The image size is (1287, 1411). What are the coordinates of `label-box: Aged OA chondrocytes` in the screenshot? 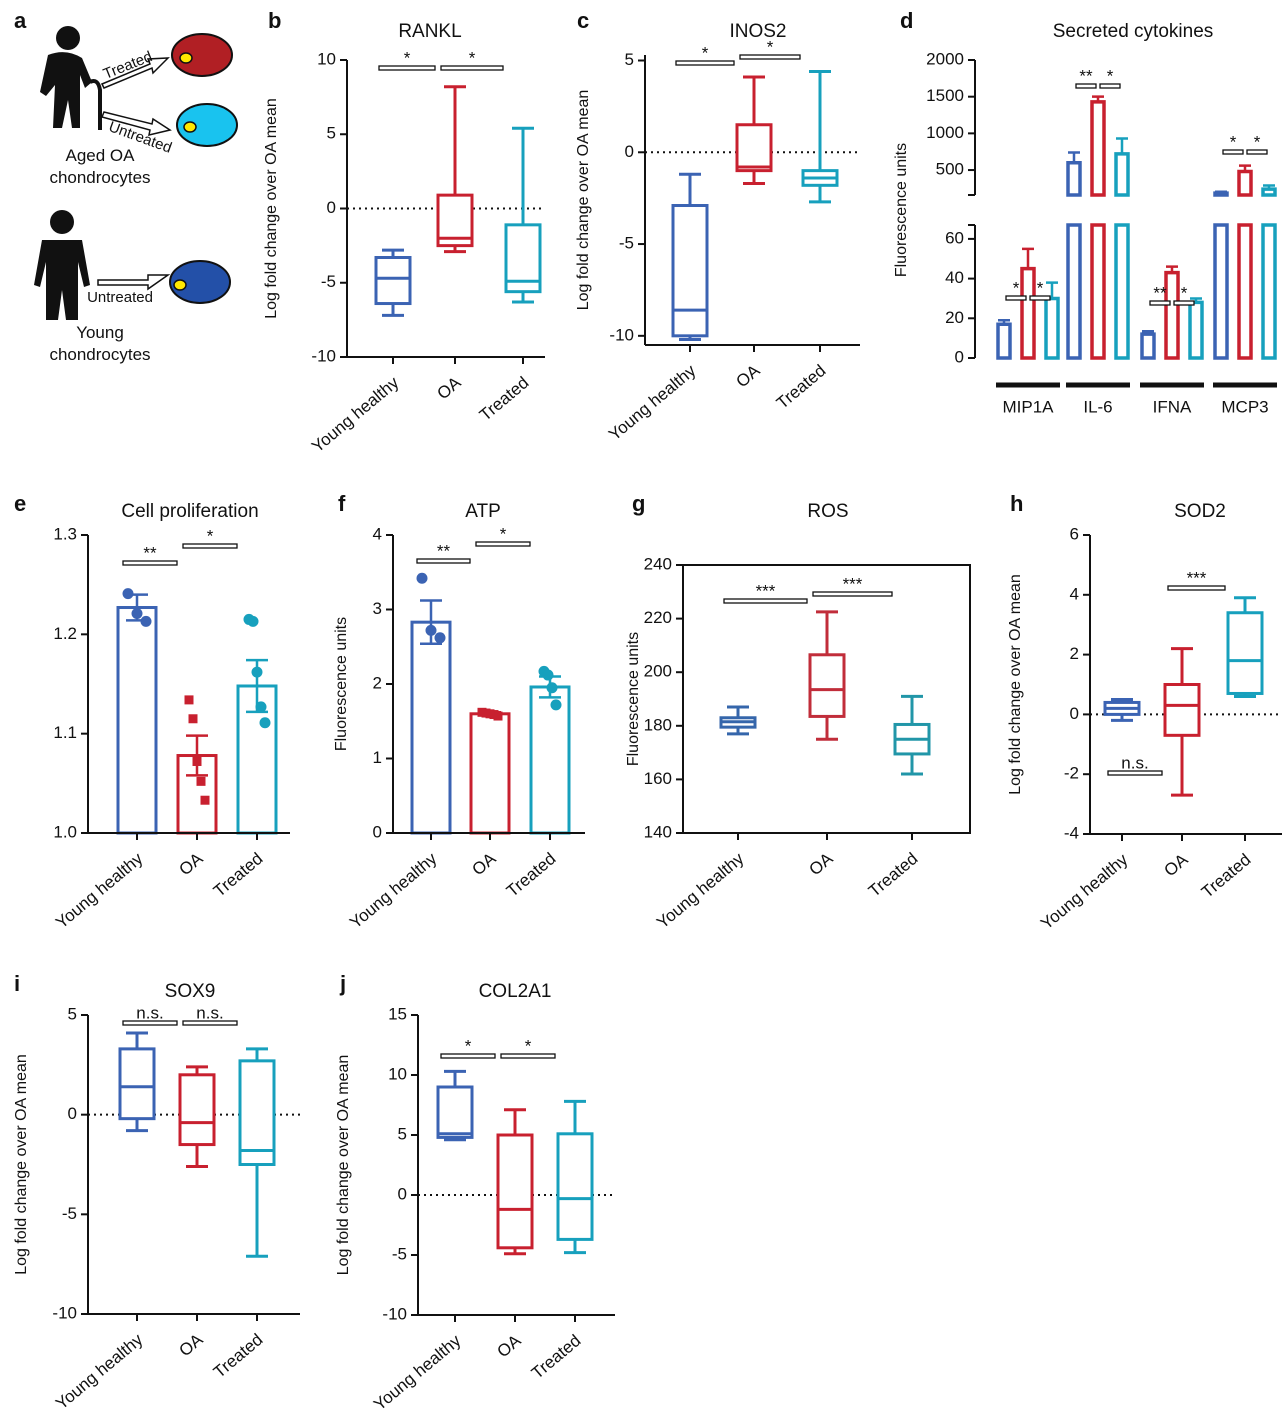 It's located at (99, 166).